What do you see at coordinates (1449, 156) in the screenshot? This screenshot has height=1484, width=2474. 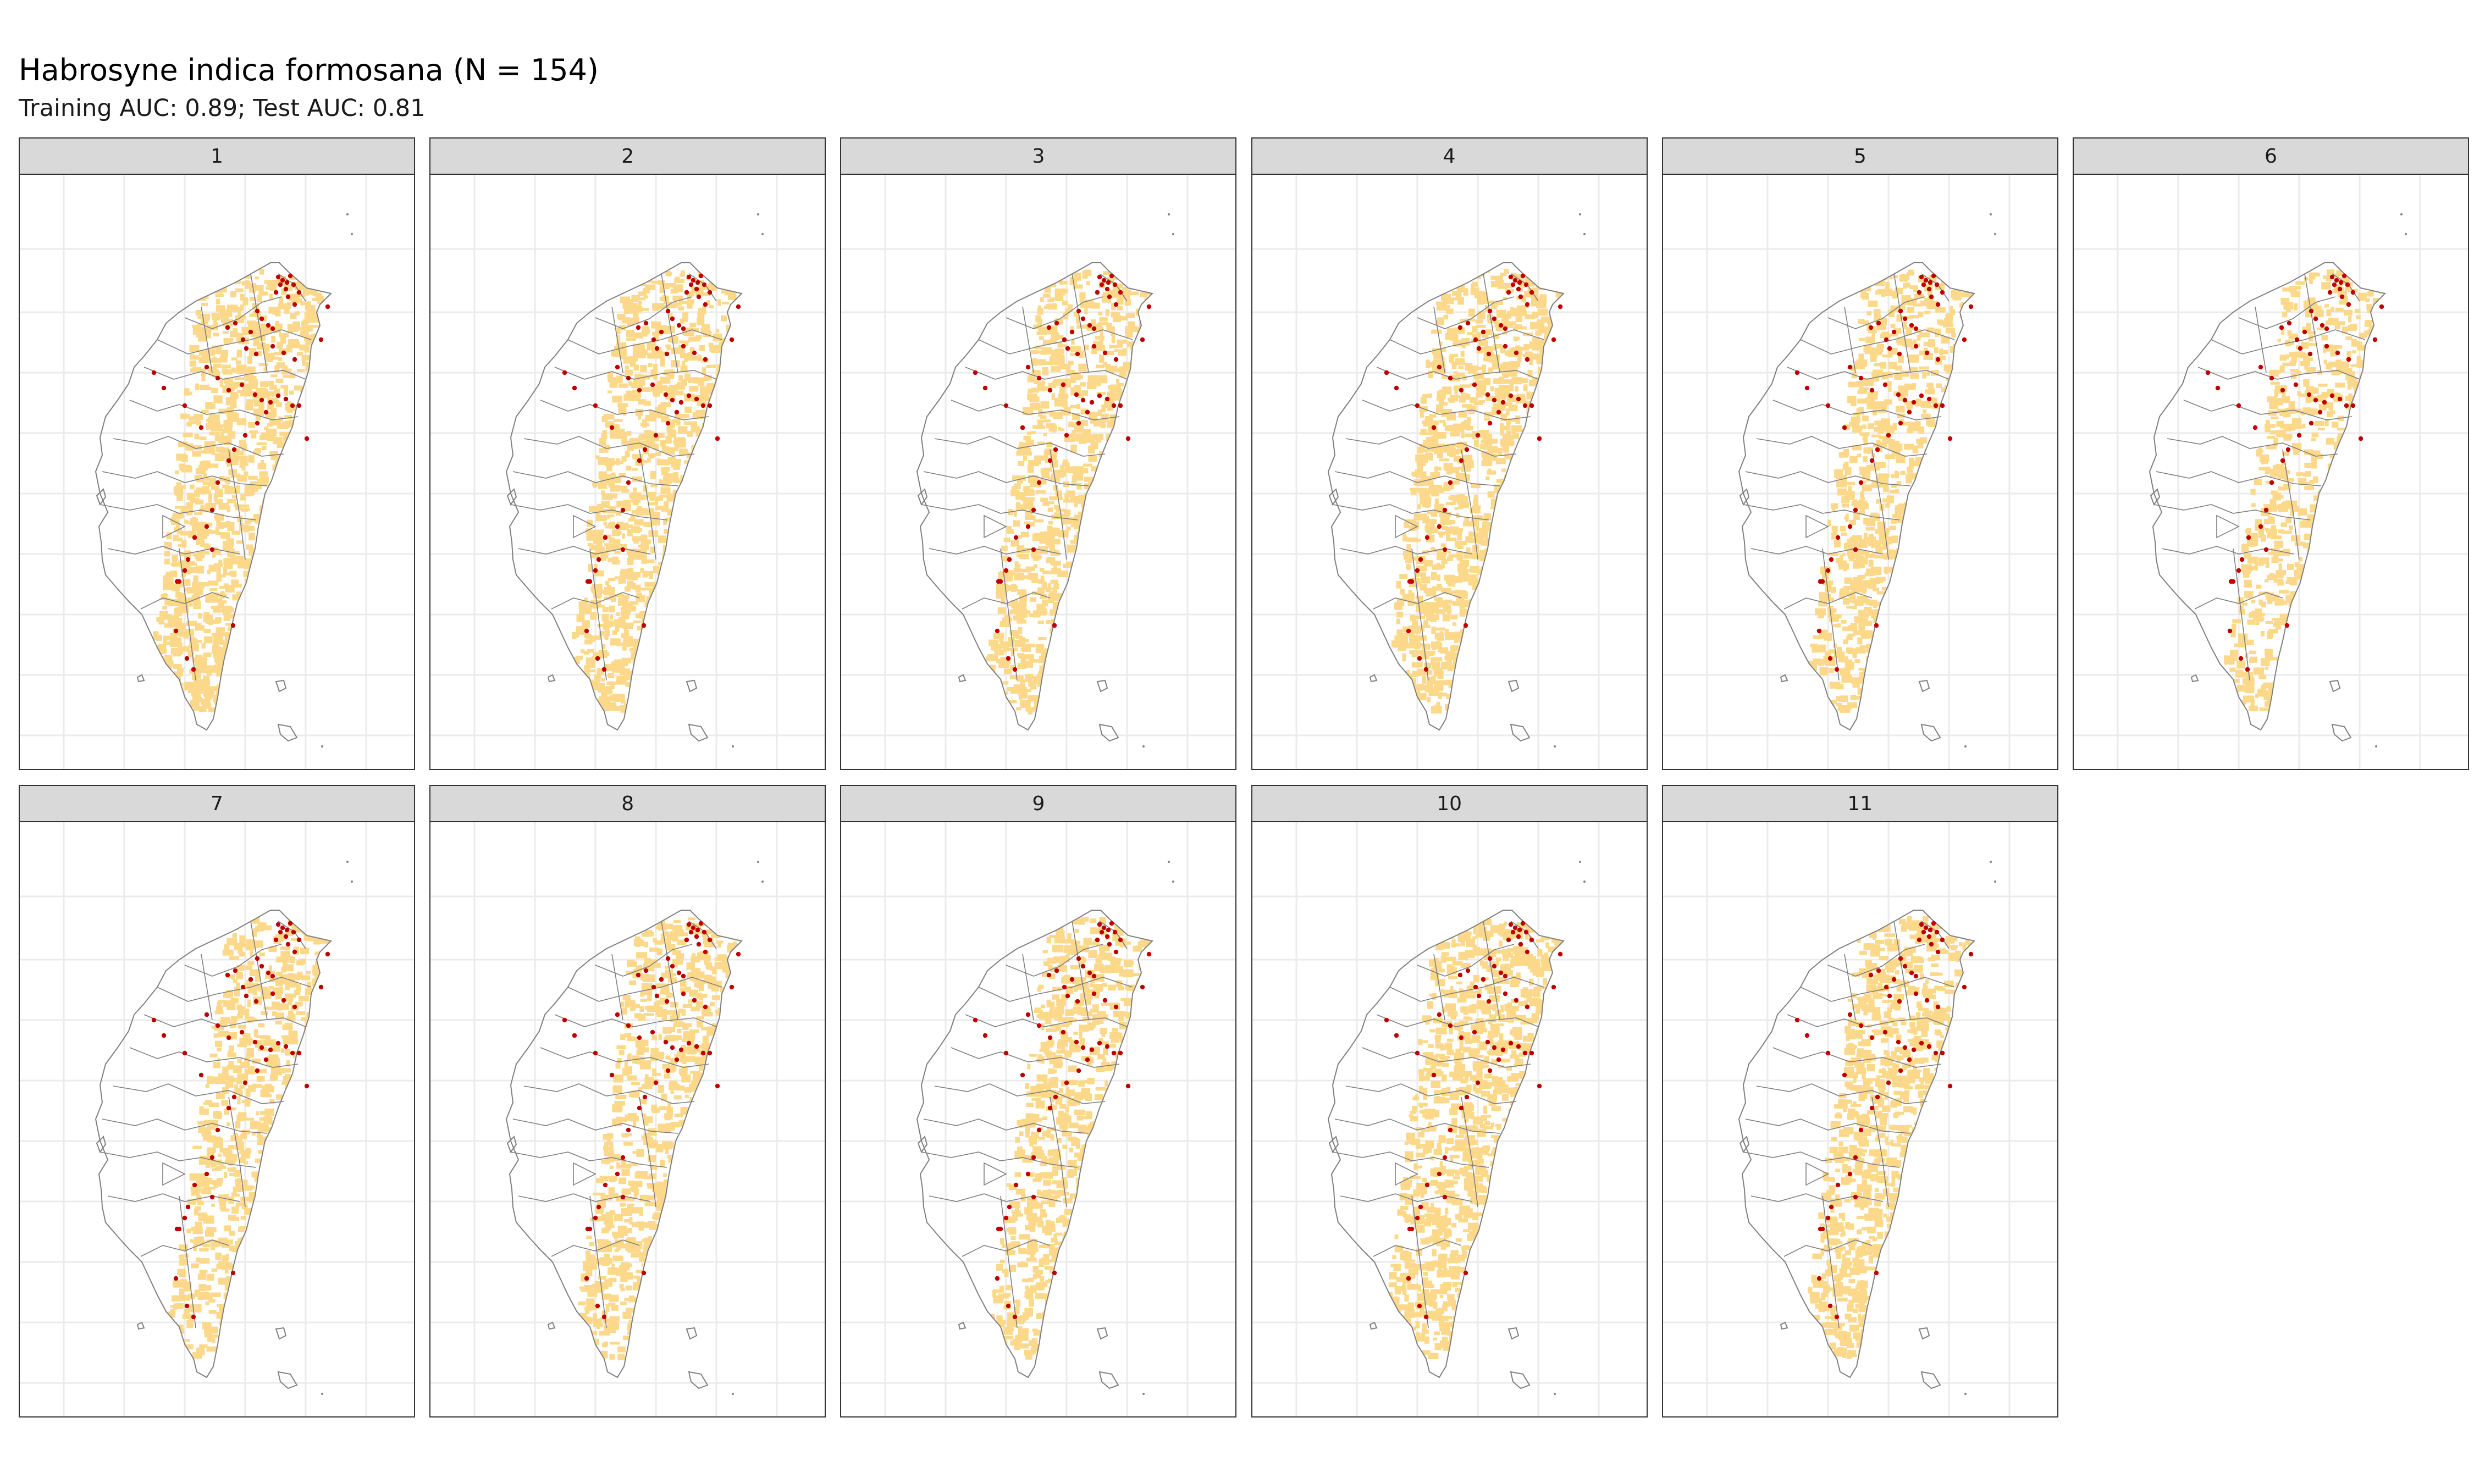 I see `facet-strip-label: 4` at bounding box center [1449, 156].